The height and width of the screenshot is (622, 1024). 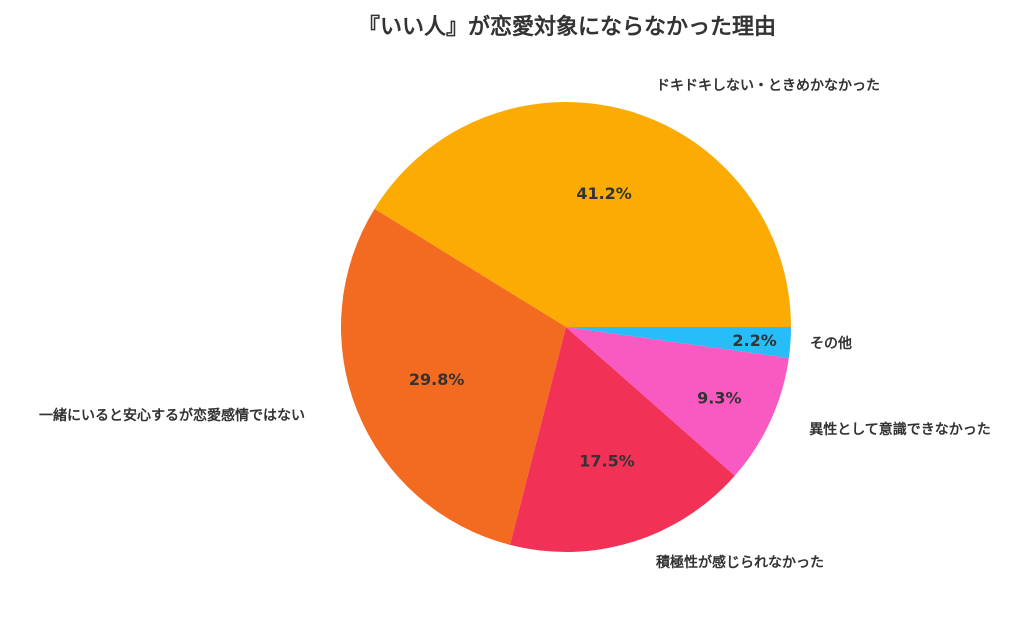 I want to click on slice-4-category-label: 異性として意識できなかった, so click(x=900, y=429).